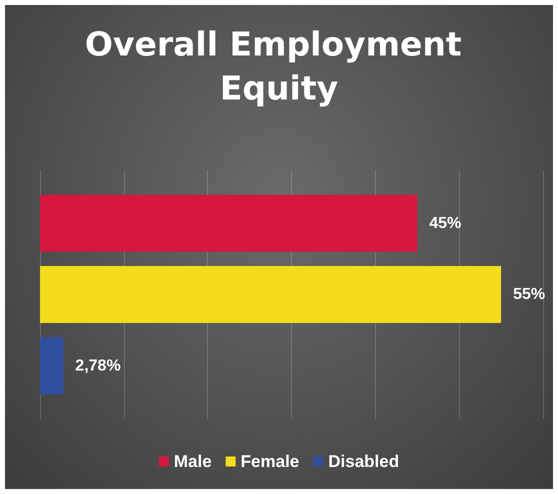 The image size is (558, 494). I want to click on data-label: 2,78%, so click(98, 365).